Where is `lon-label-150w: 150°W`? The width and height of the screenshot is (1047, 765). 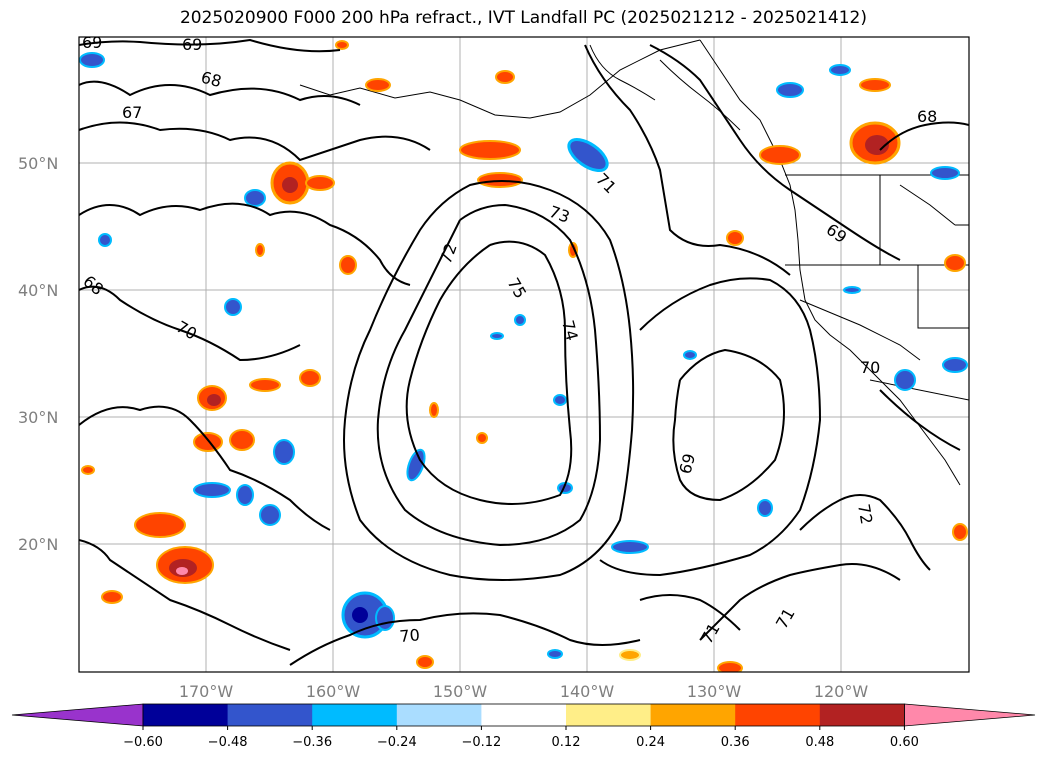
lon-label-150w: 150°W is located at coordinates (460, 691).